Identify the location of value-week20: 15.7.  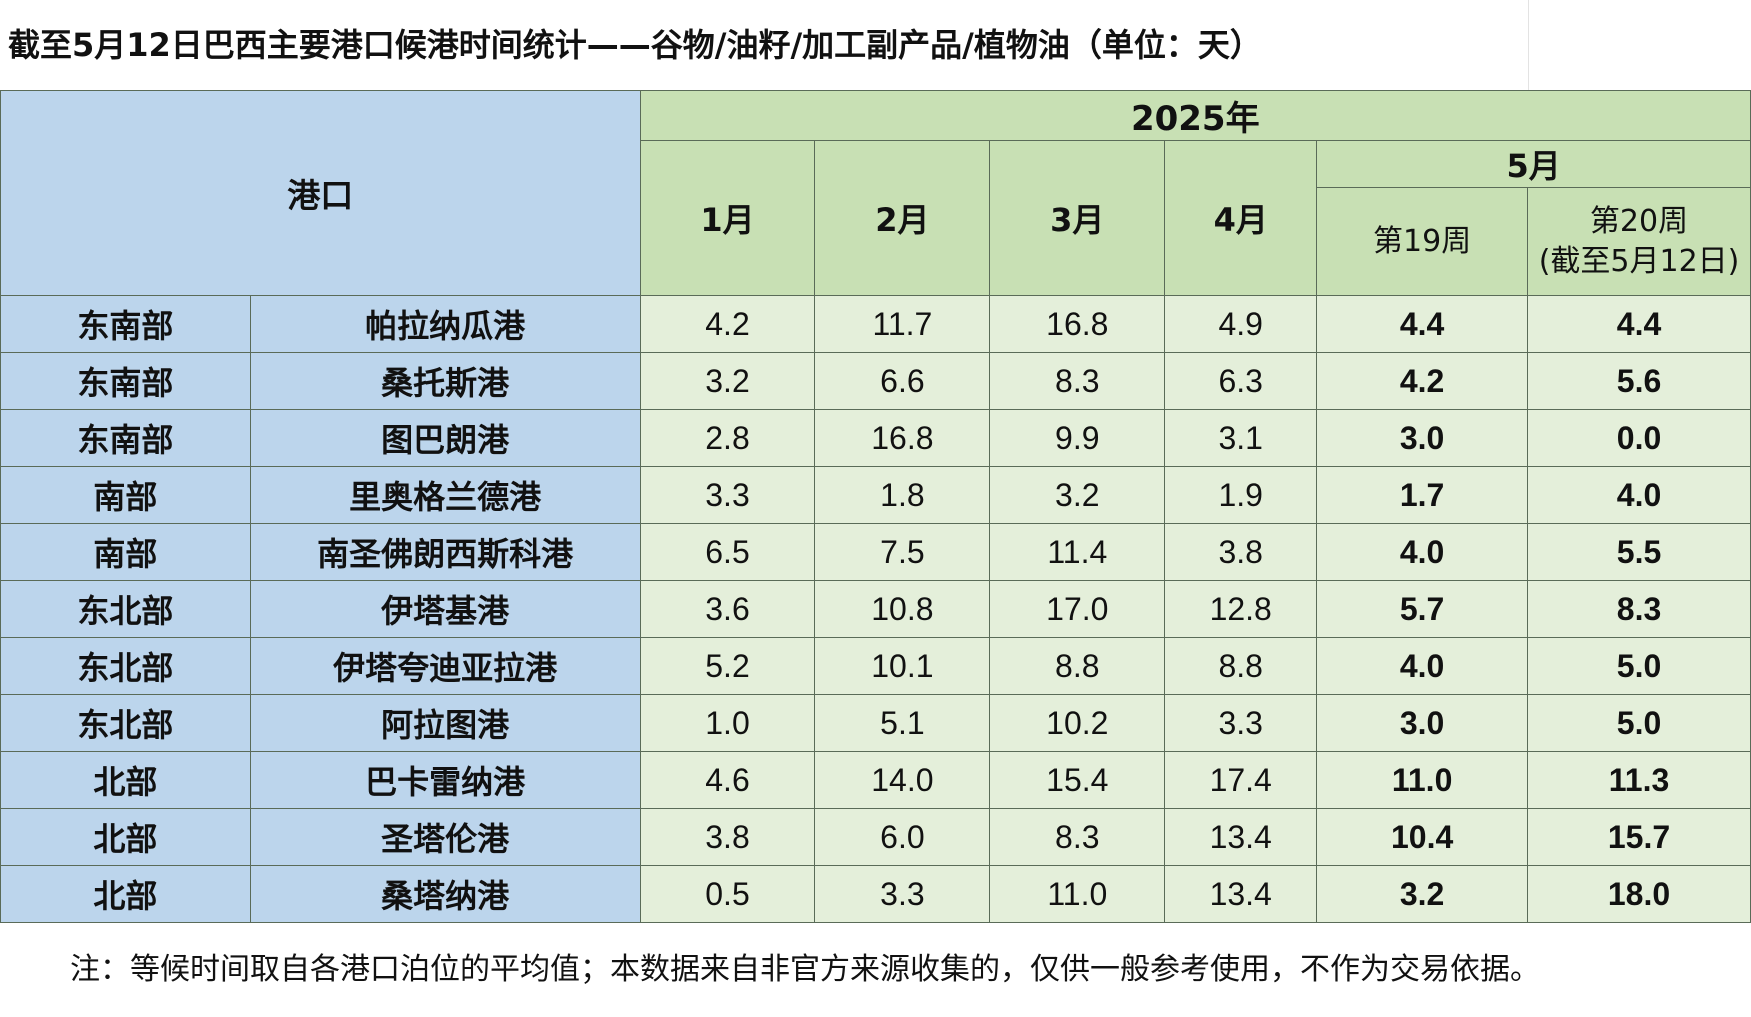
(1639, 837).